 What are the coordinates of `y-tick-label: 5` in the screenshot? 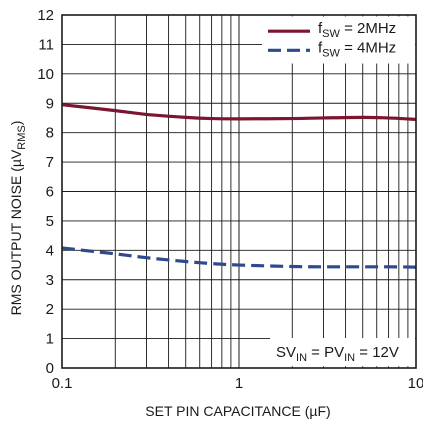 It's located at (50, 221).